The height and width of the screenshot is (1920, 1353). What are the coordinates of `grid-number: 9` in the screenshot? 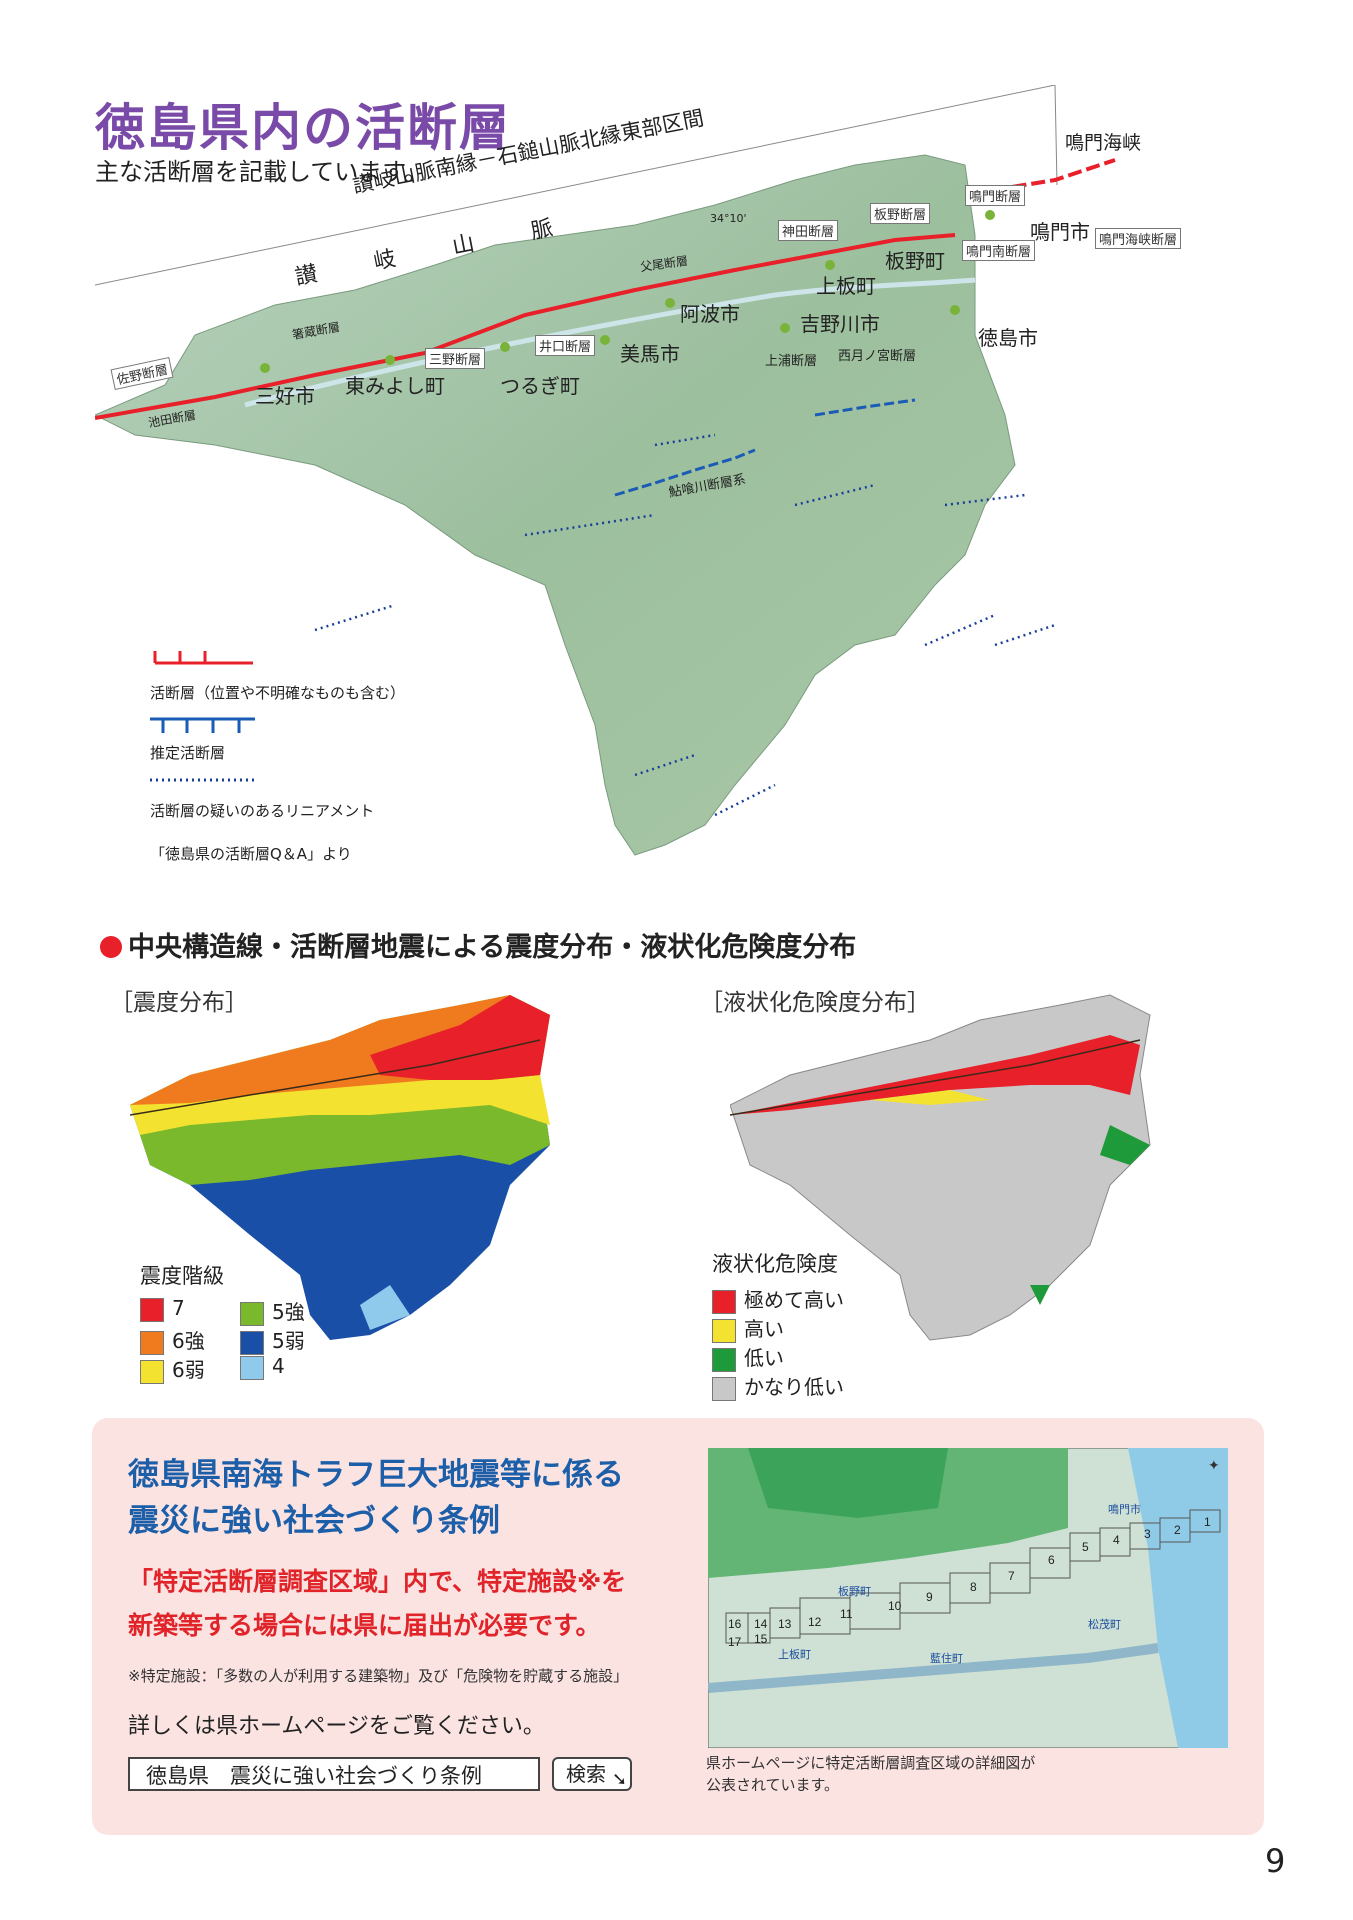 It's located at (929, 1597).